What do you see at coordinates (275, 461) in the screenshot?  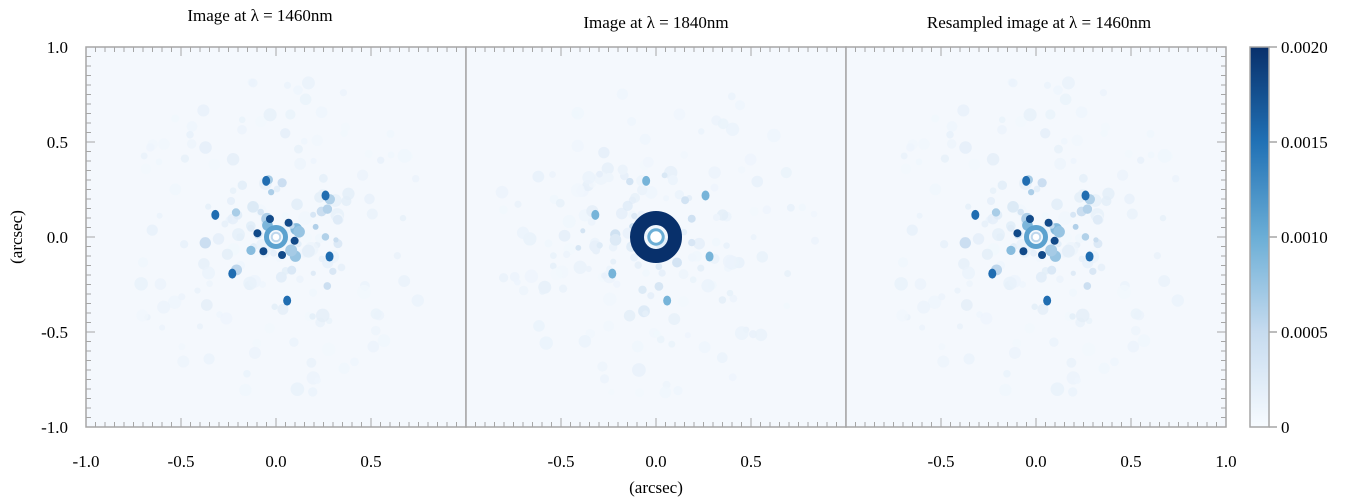 I see `x-tick-label: 0.0` at bounding box center [275, 461].